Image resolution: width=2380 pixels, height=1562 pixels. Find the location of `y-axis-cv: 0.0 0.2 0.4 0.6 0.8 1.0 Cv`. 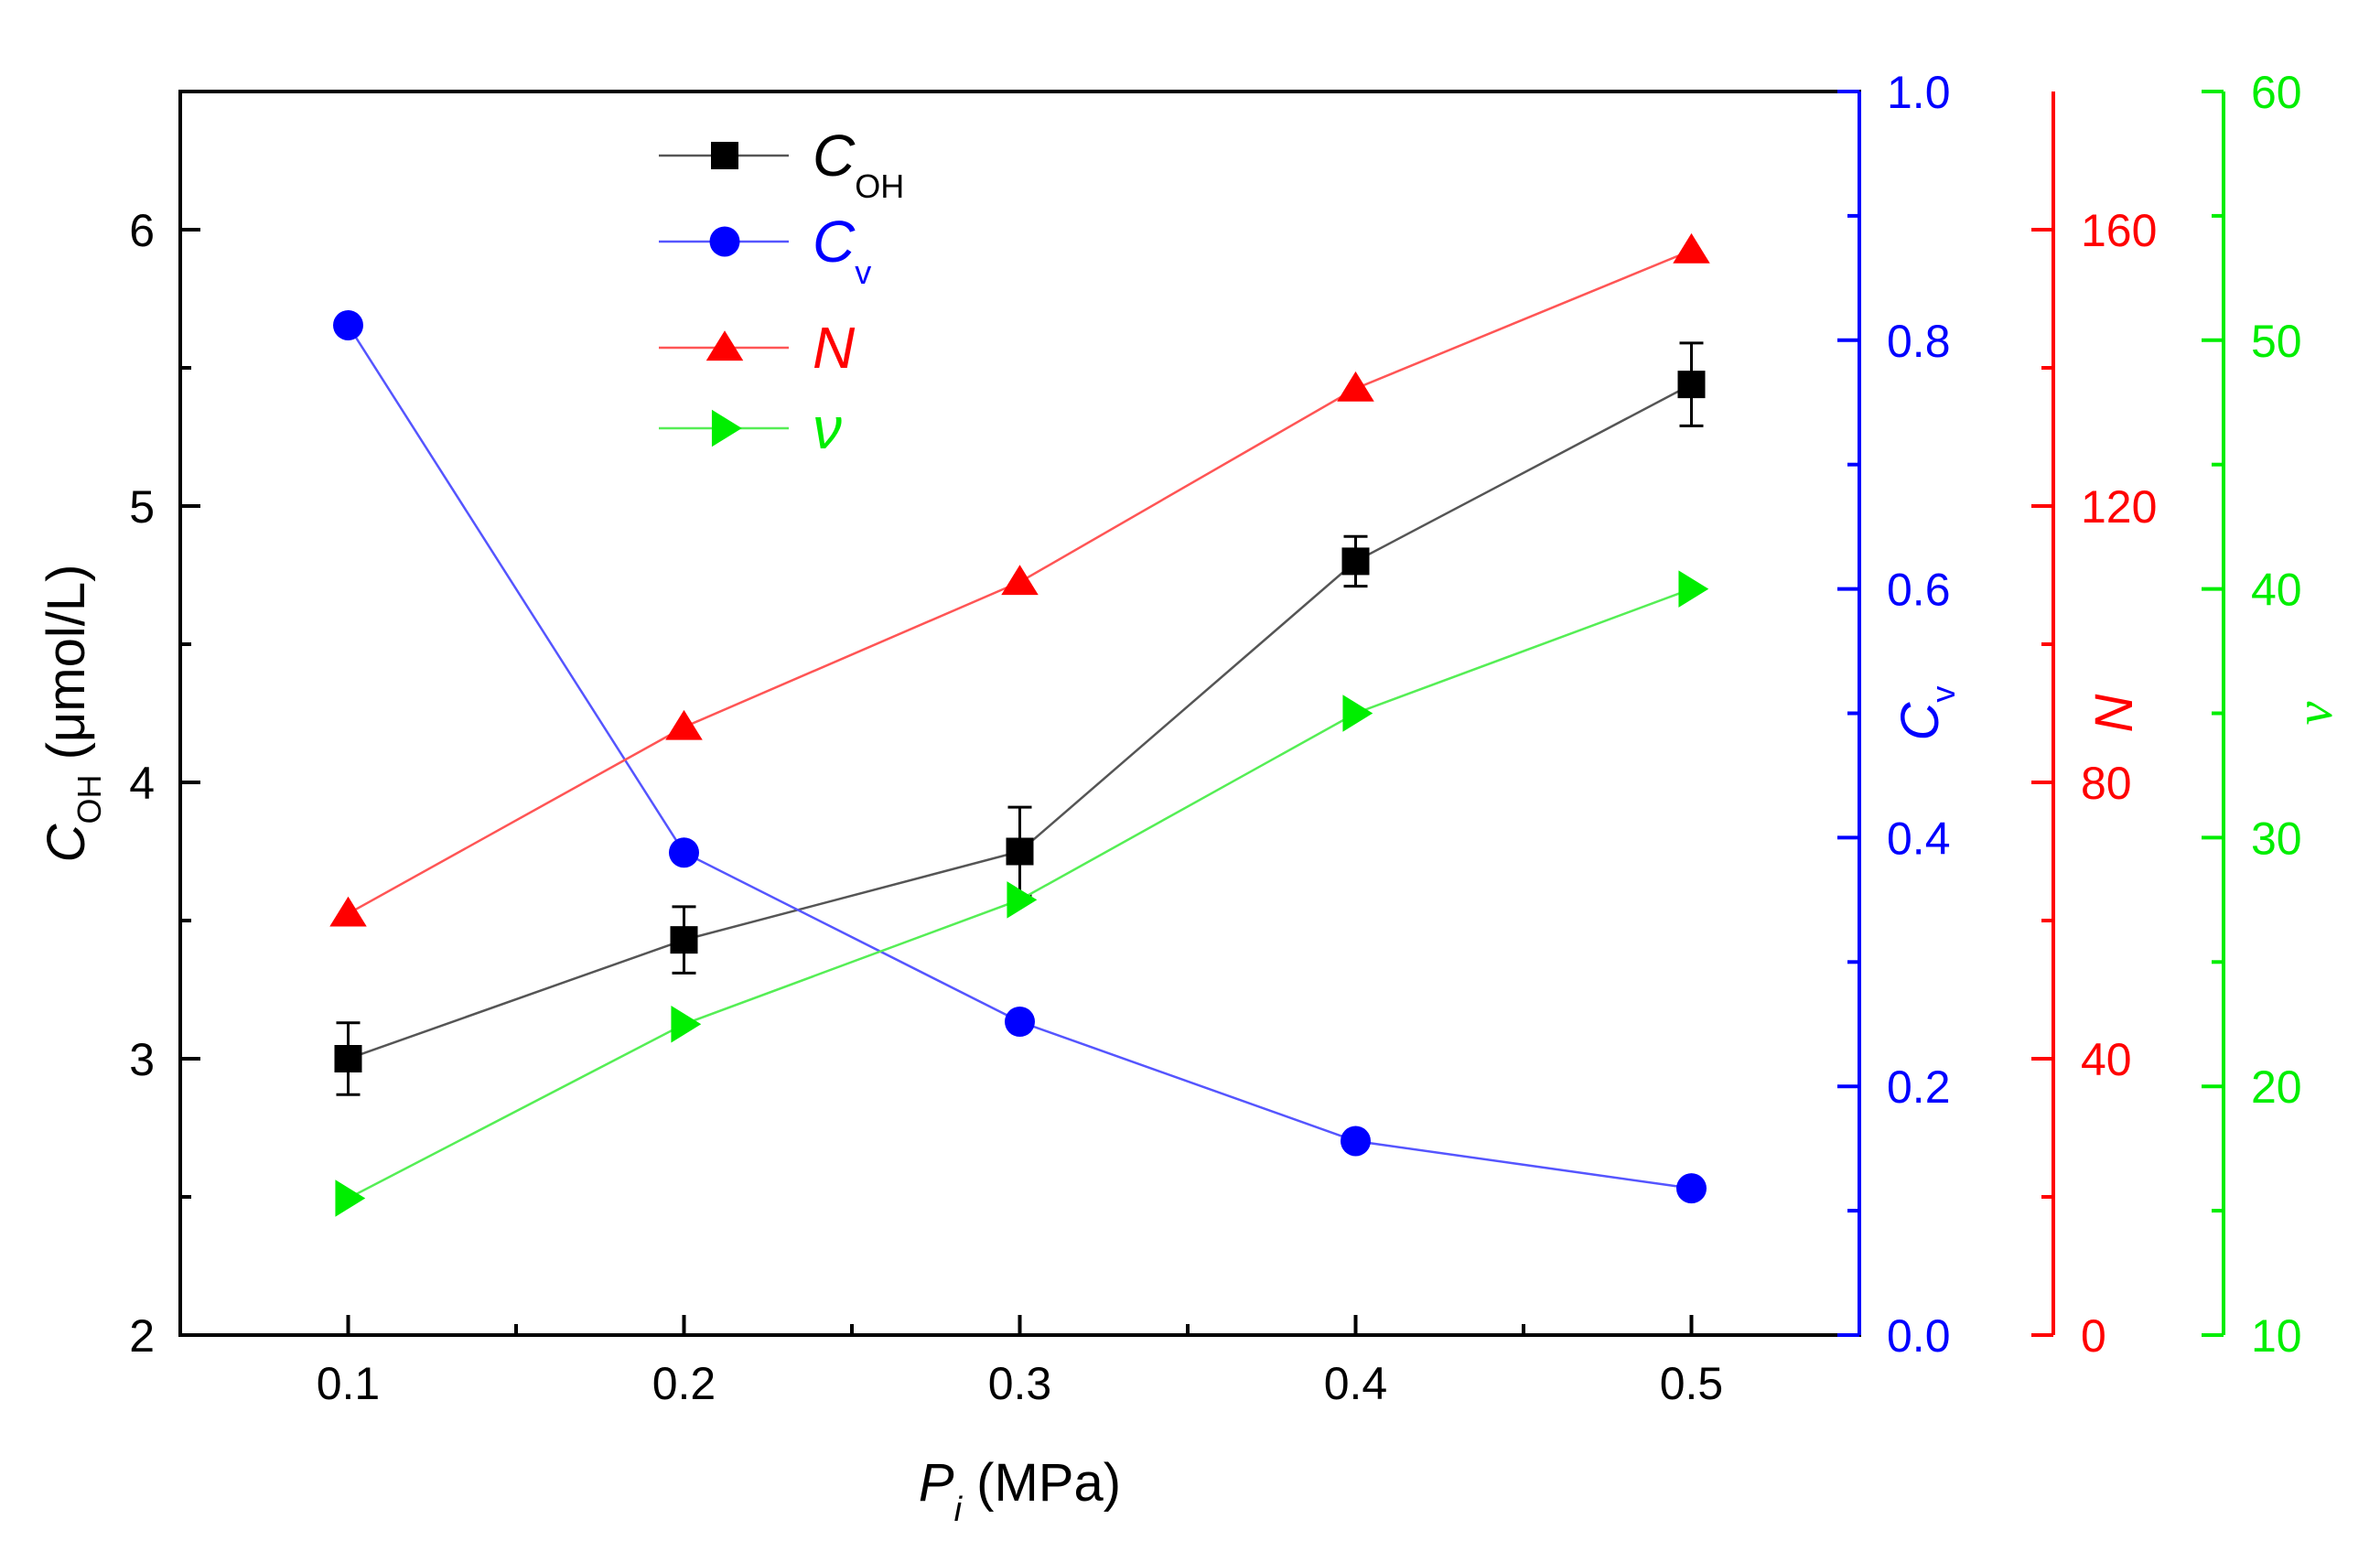

y-axis-cv: 0.0 0.2 0.4 0.6 0.8 1.0 Cv is located at coordinates (1899, 714).